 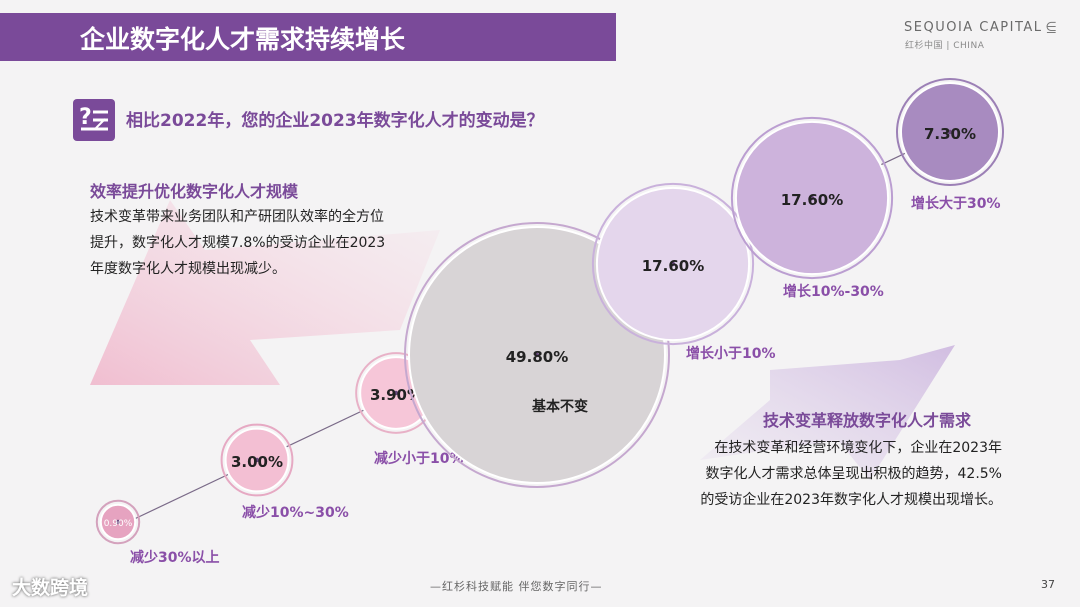 What do you see at coordinates (833, 291) in the screenshot?
I see `bubble-category-label: 增长10%-30%` at bounding box center [833, 291].